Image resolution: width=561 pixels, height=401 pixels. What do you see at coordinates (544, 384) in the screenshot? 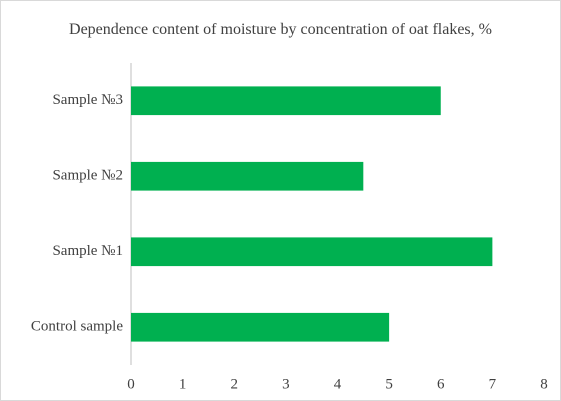
I see `x-tick-label: 8` at bounding box center [544, 384].